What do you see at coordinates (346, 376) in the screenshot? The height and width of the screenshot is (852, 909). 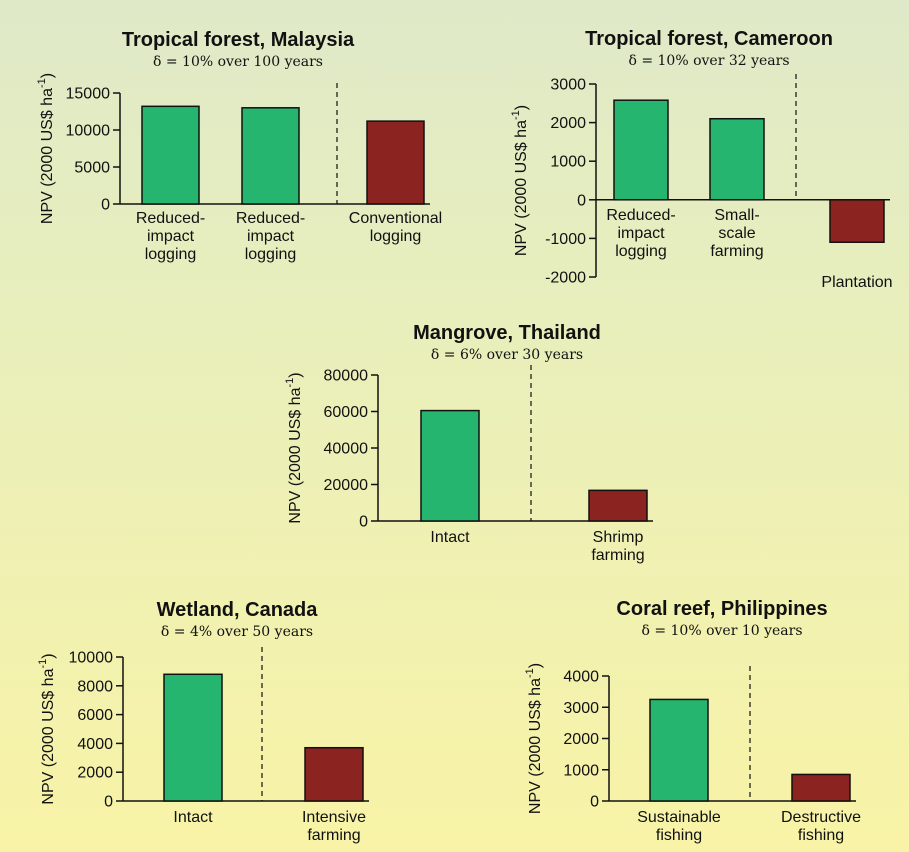 I see `y-tick-label: 80000` at bounding box center [346, 376].